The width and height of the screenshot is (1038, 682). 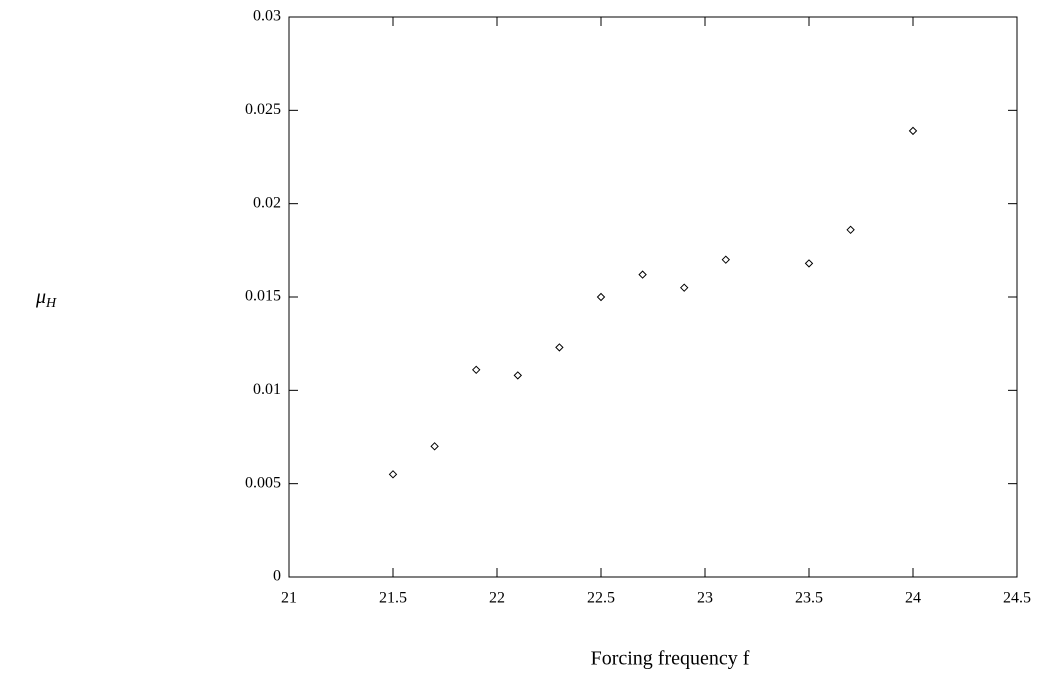 What do you see at coordinates (40, 297) in the screenshot?
I see `y-axis-symbol: μ` at bounding box center [40, 297].